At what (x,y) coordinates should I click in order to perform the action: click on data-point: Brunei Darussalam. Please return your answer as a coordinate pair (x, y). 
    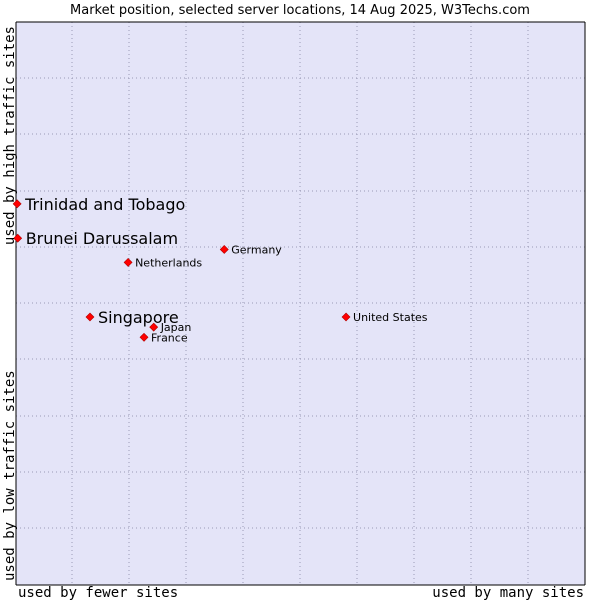
    Looking at the image, I should click on (95, 238).